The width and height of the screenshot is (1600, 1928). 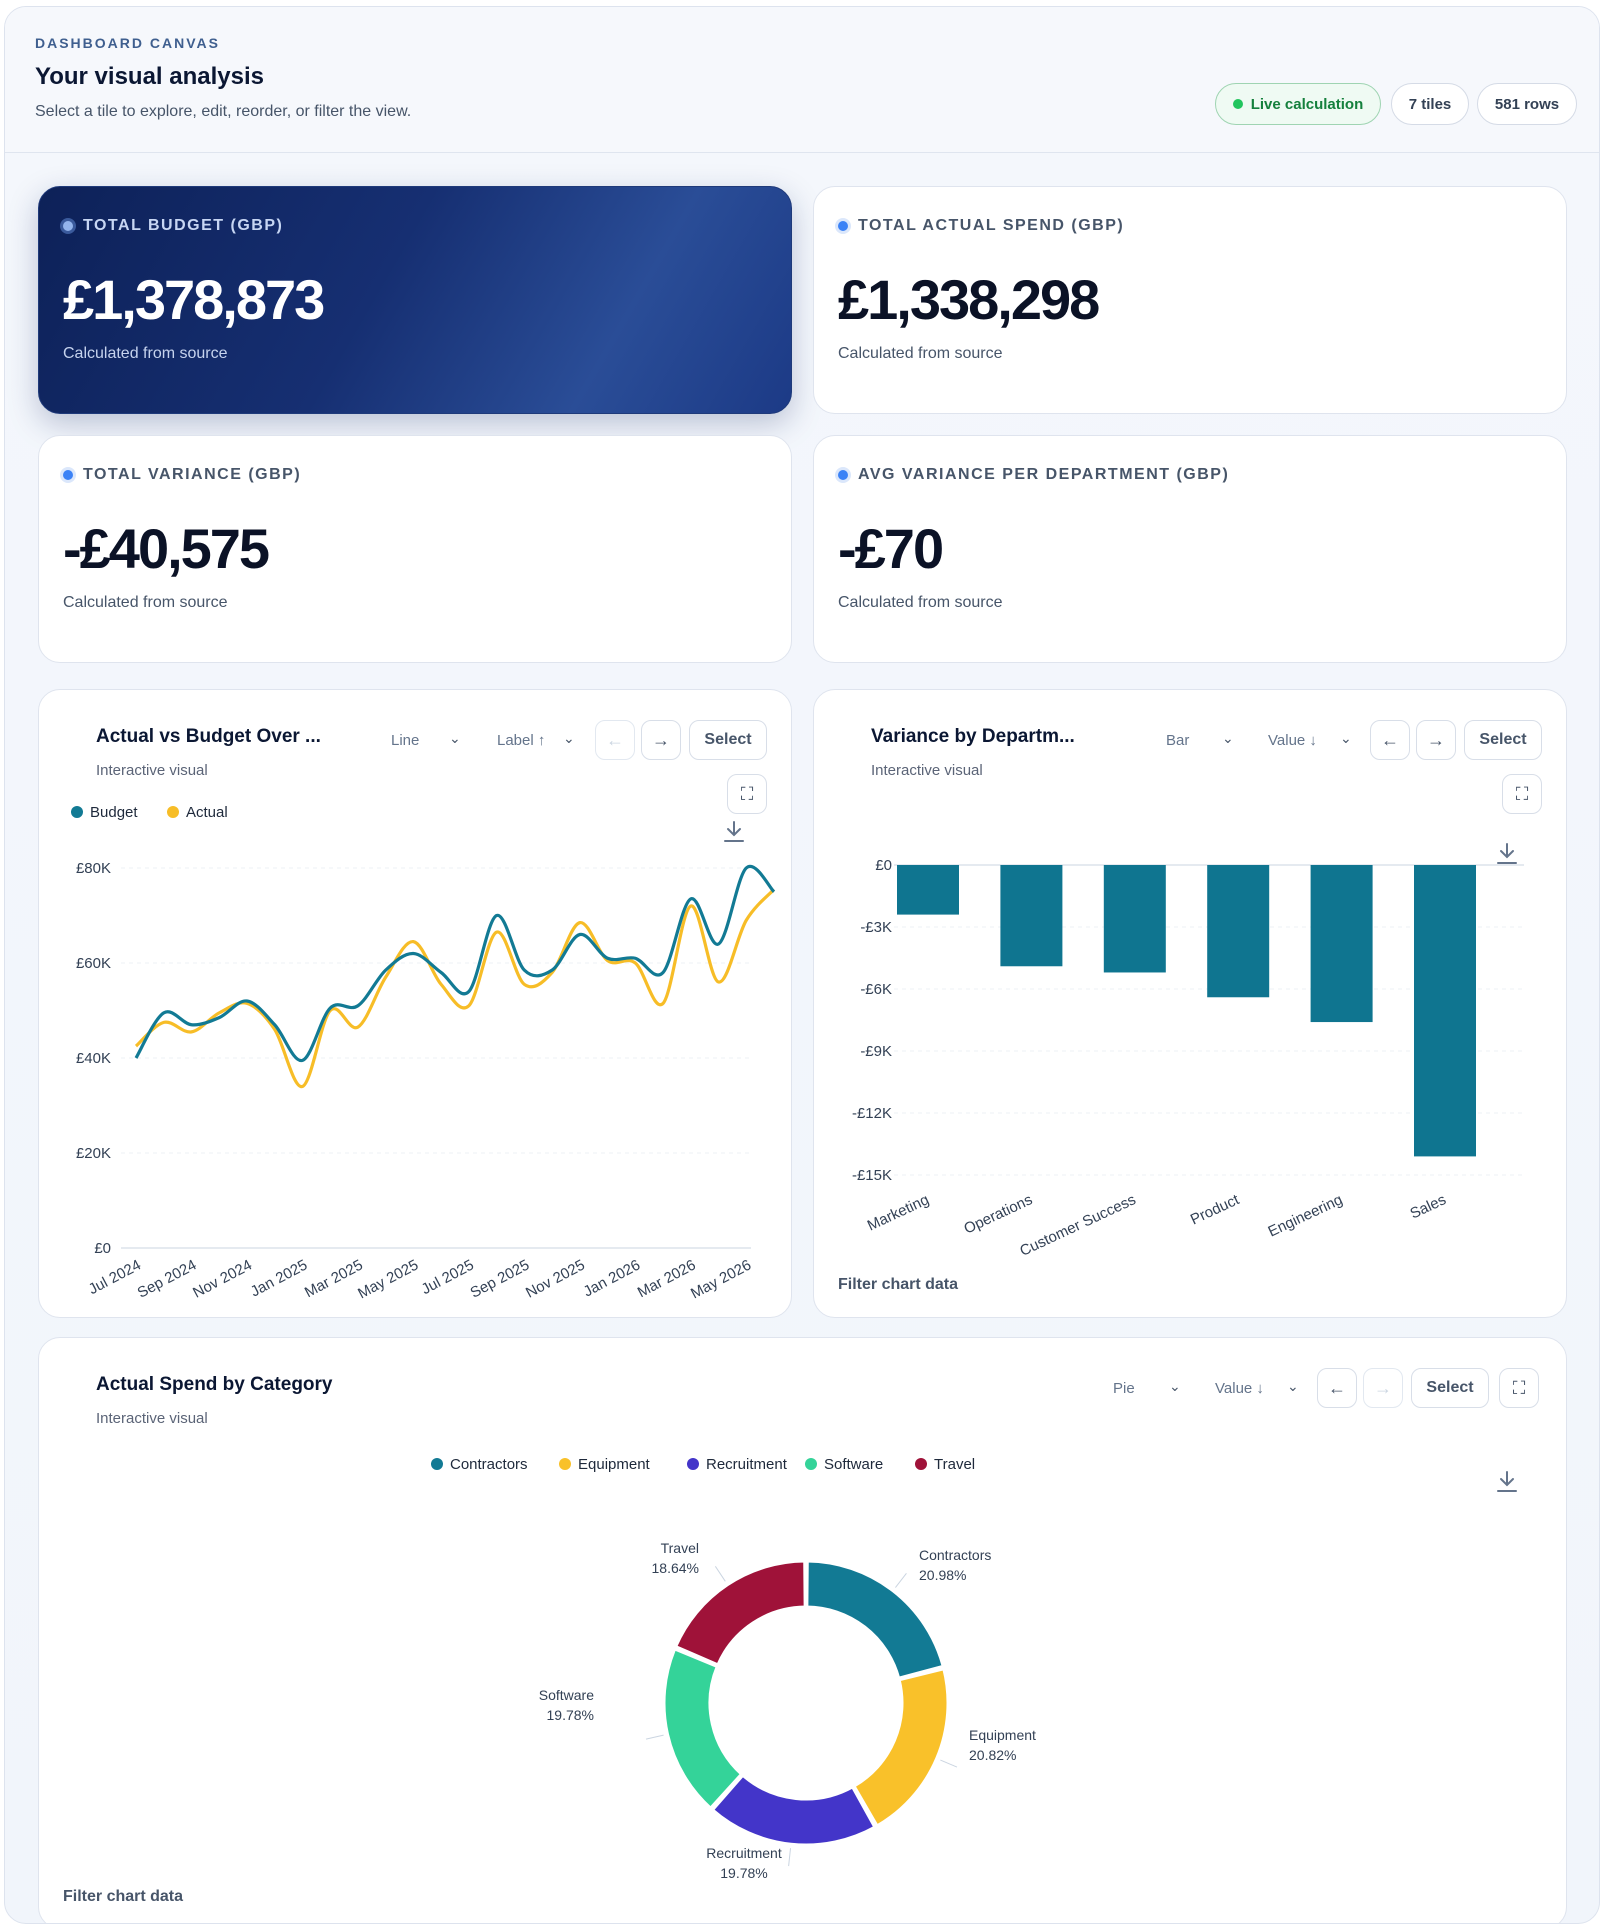 I want to click on bar-engineering, so click(x=1341, y=944).